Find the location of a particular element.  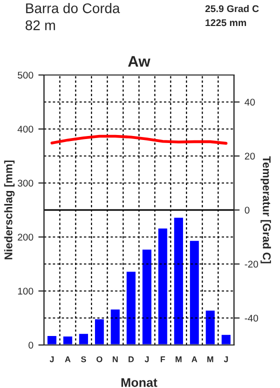

y2-tick-label: 40 is located at coordinates (249, 102).